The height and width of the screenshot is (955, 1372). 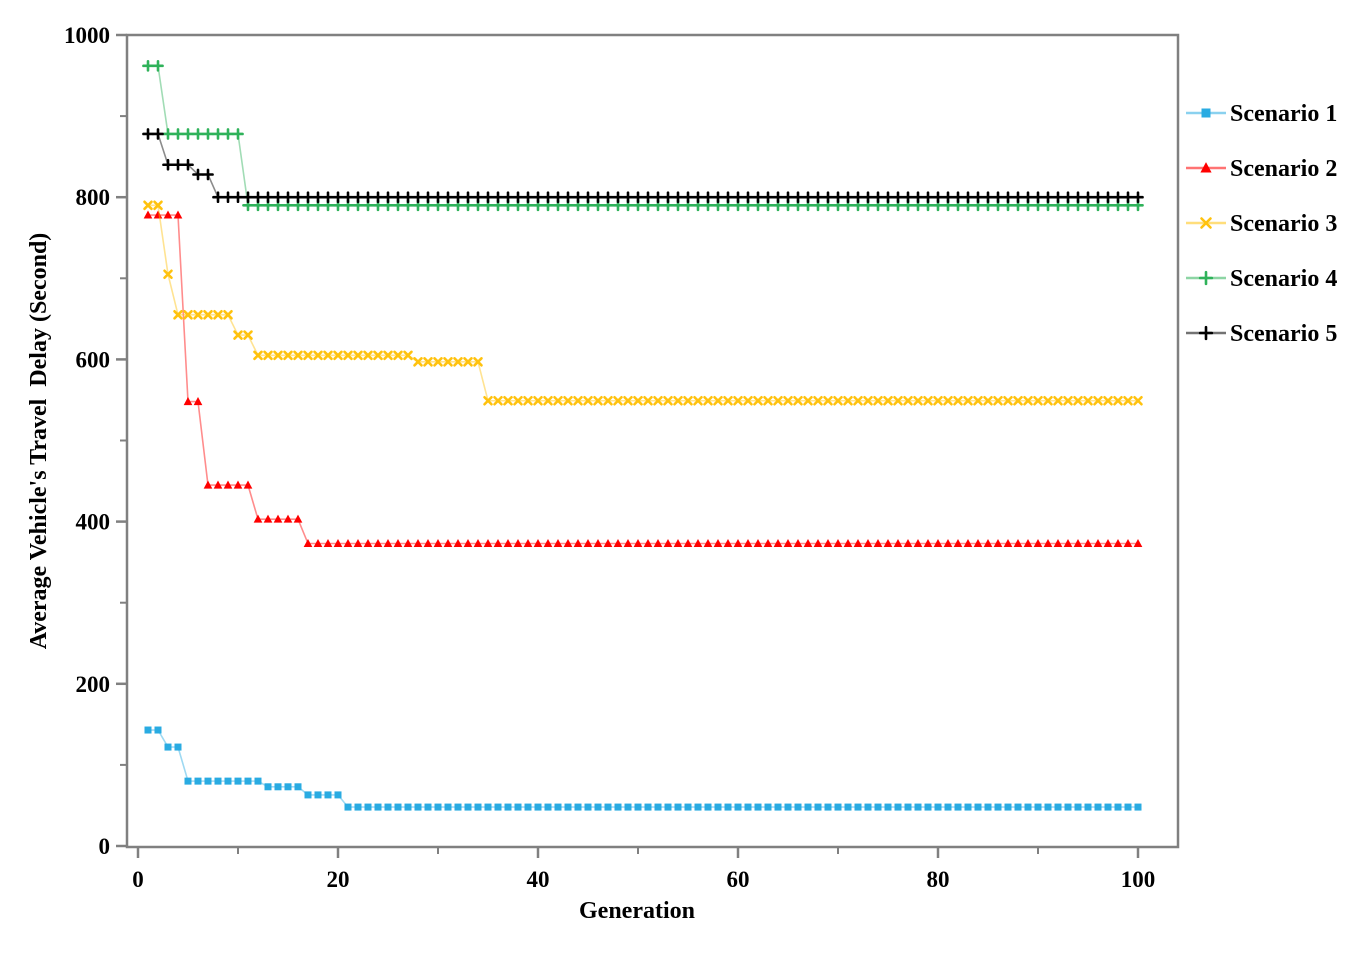 I want to click on x-axis-title: Generation, so click(x=637, y=911).